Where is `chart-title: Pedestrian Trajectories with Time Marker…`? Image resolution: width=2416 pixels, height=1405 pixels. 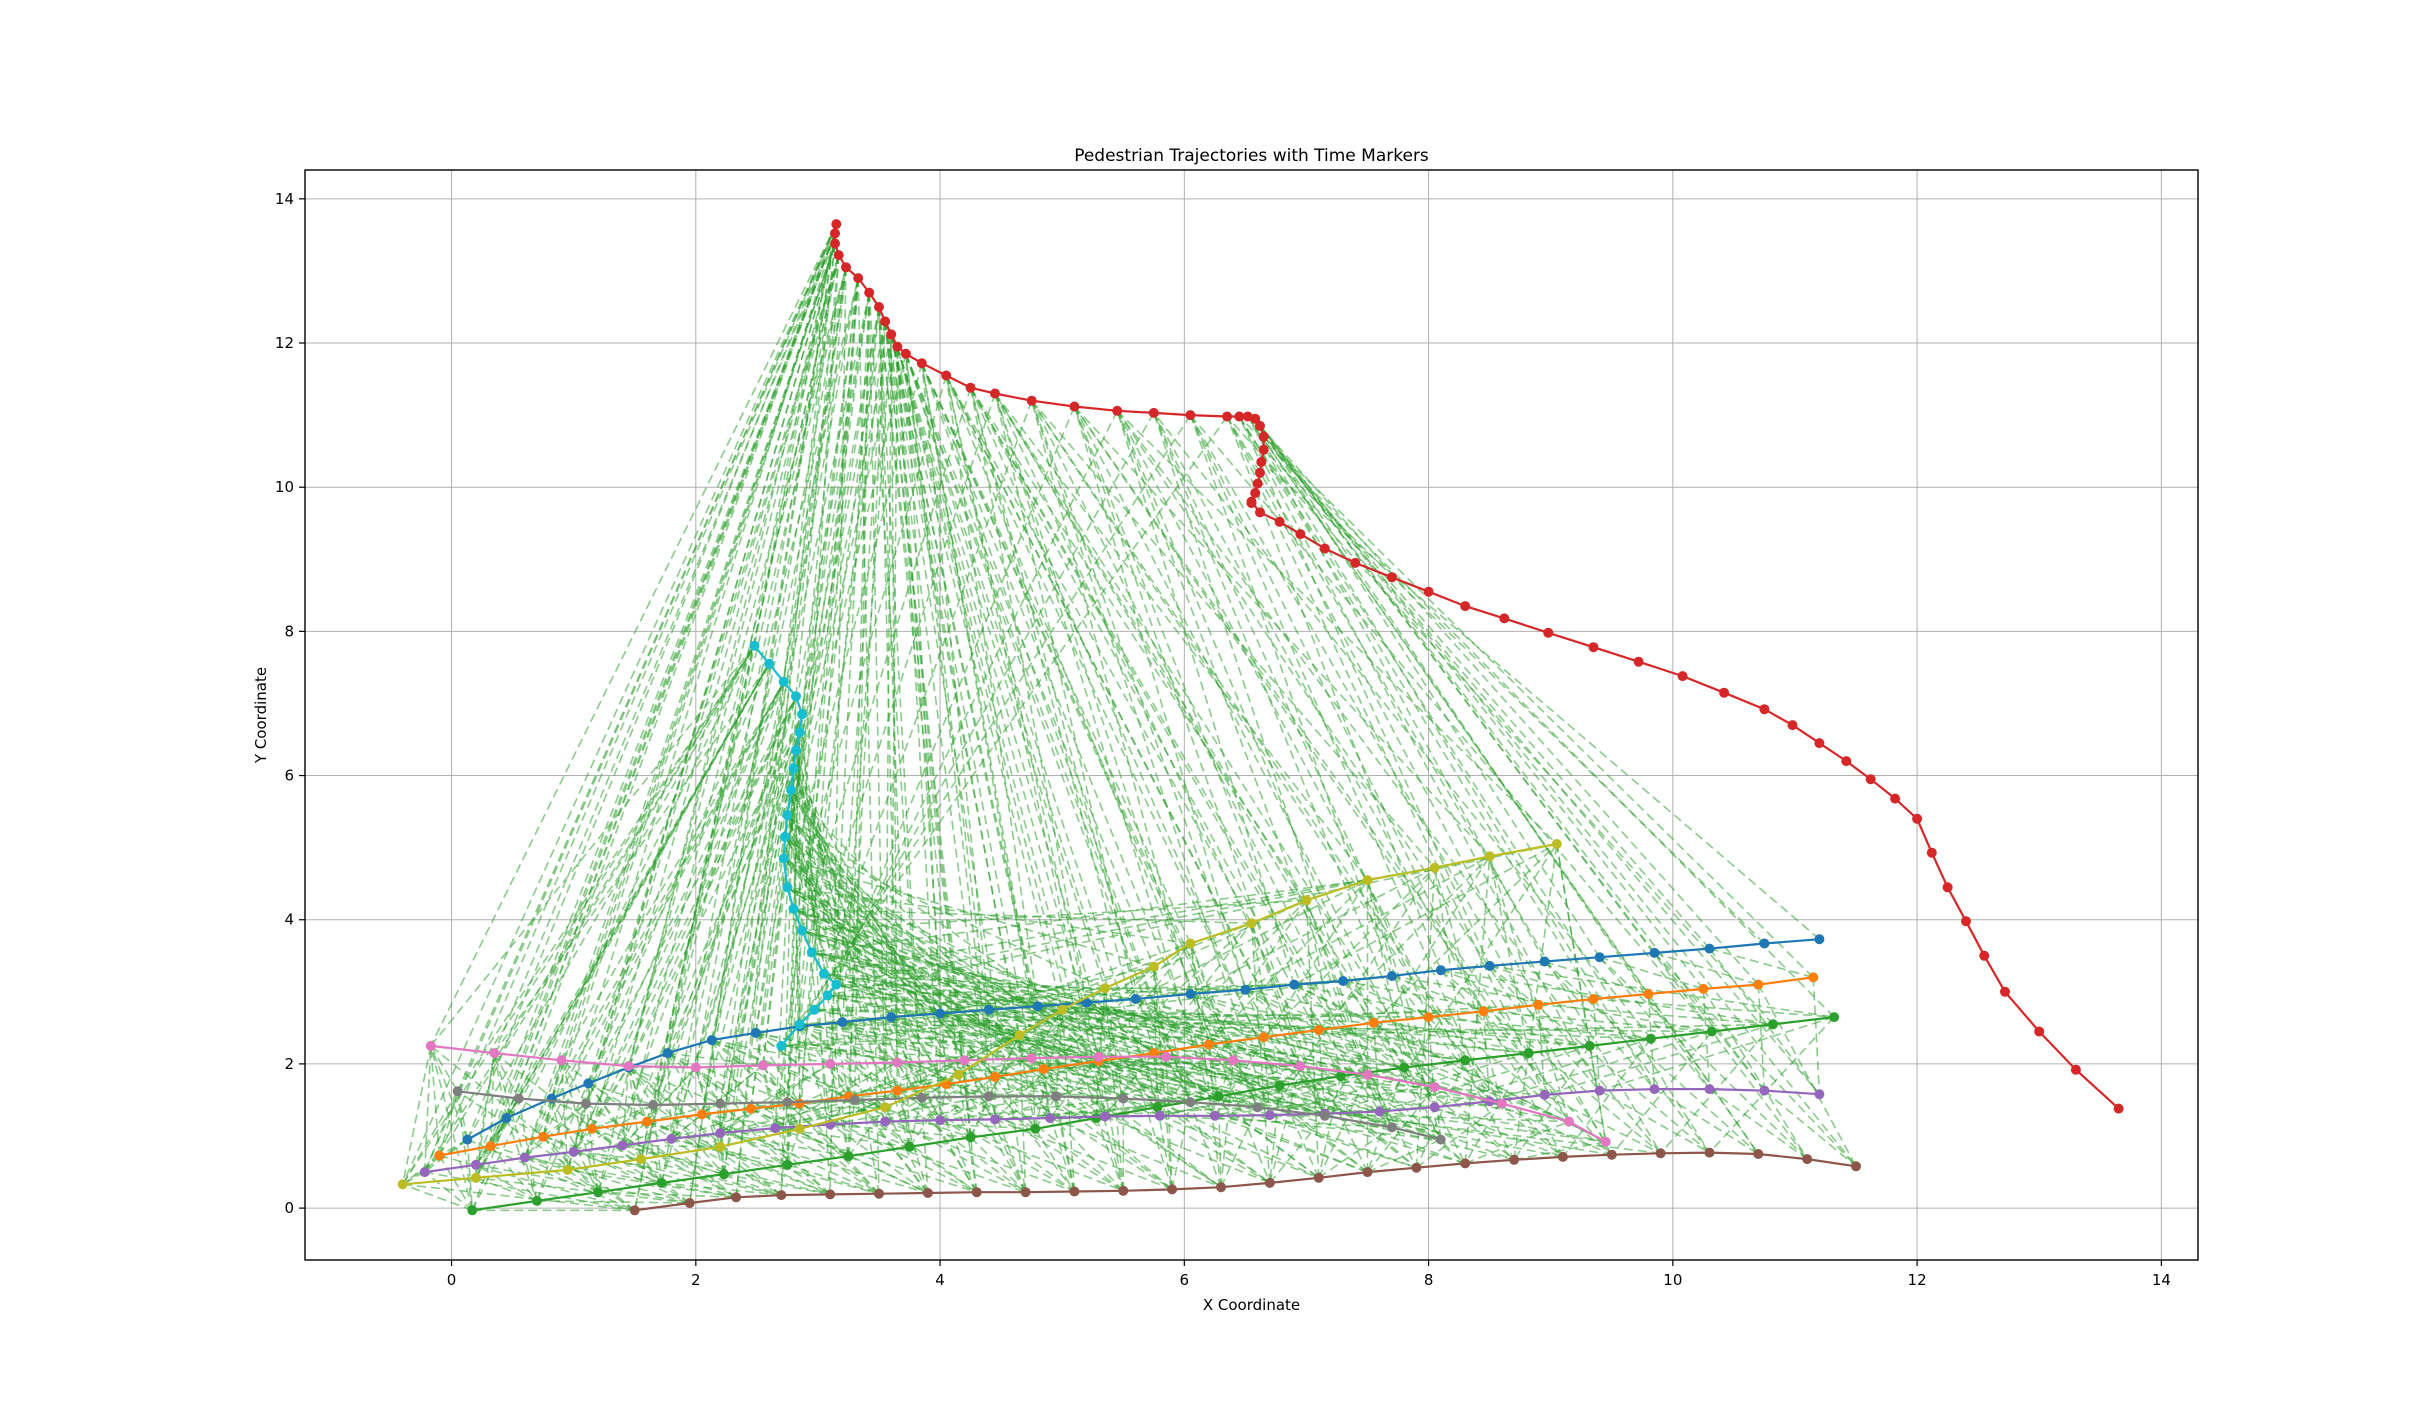
chart-title: Pedestrian Trajectories with Time Marker… is located at coordinates (1251, 156).